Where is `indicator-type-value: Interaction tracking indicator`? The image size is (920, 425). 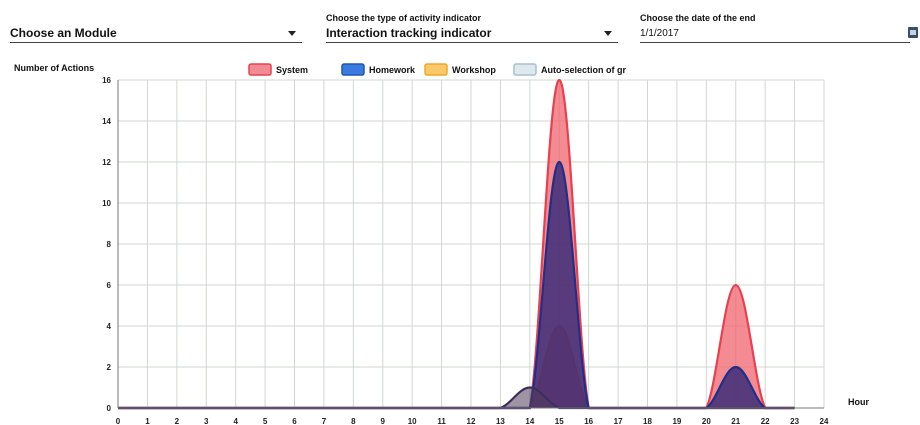
indicator-type-value: Interaction tracking indicator is located at coordinates (409, 33).